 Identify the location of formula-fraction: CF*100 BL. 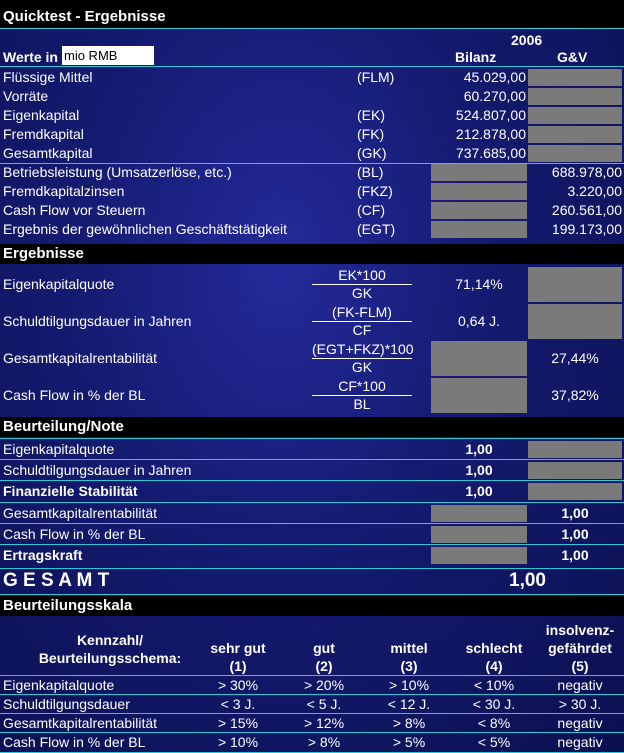
(362, 395).